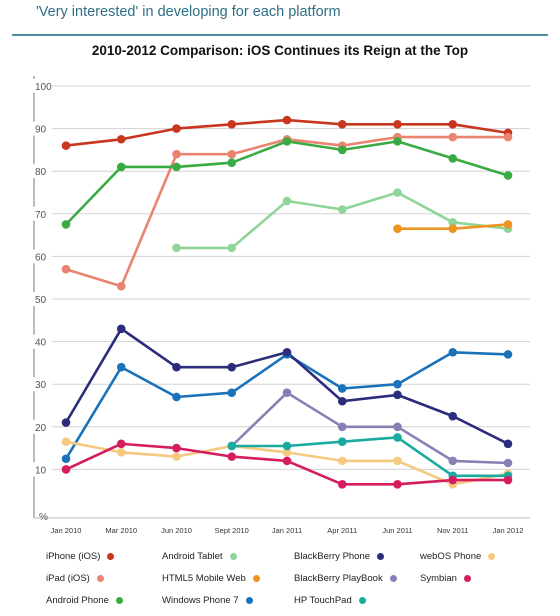 Image resolution: width=560 pixels, height=616 pixels. Describe the element at coordinates (453, 530) in the screenshot. I see `x-tick-label: Nov 2011` at that location.